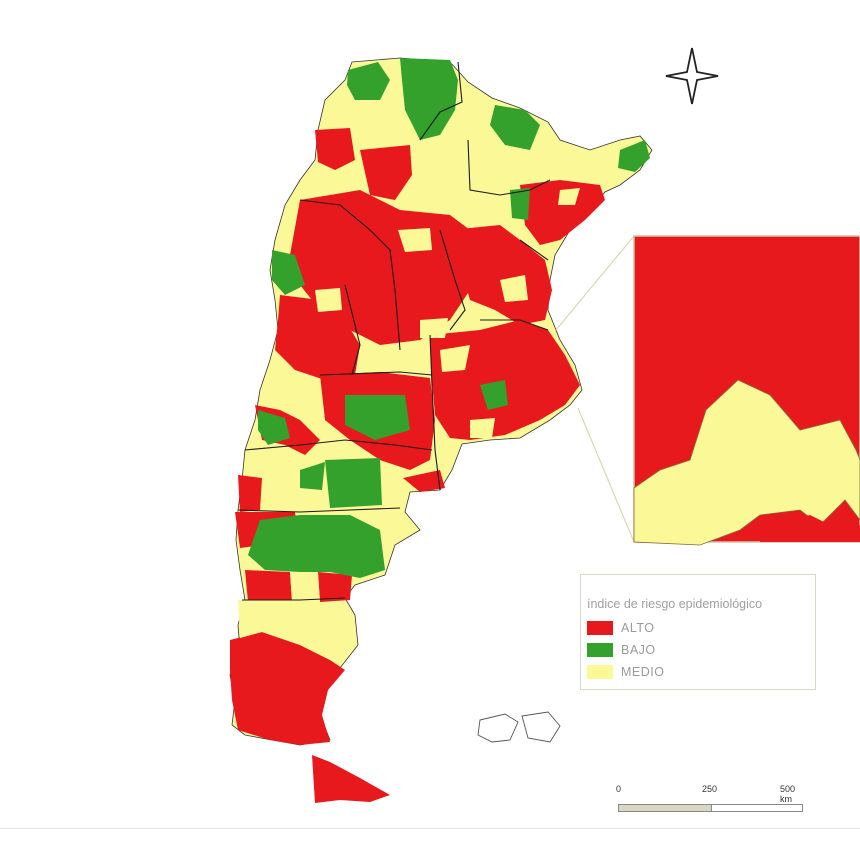  What do you see at coordinates (595, 389) in the screenshot?
I see `inset-connector` at bounding box center [595, 389].